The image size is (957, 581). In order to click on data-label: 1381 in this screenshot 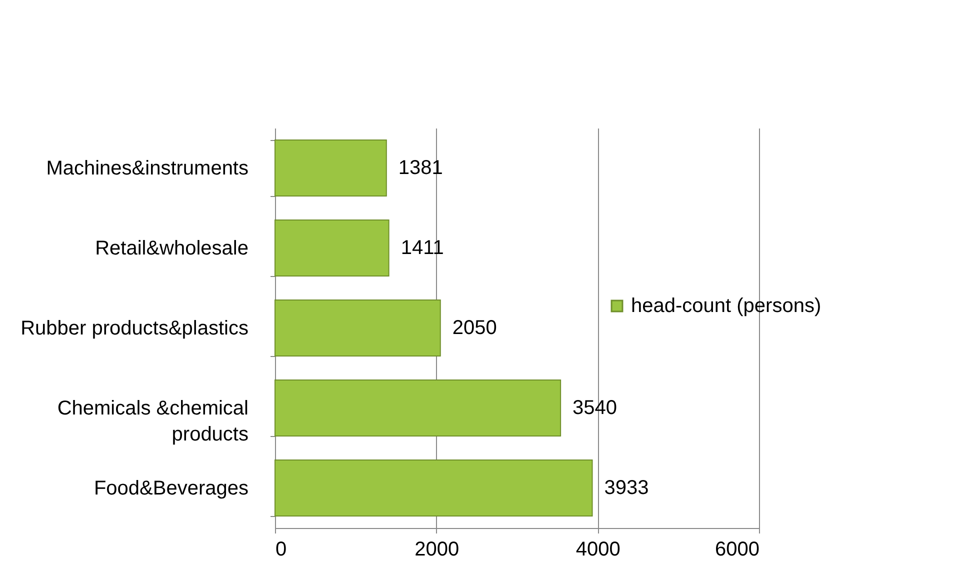, I will do `click(420, 168)`.